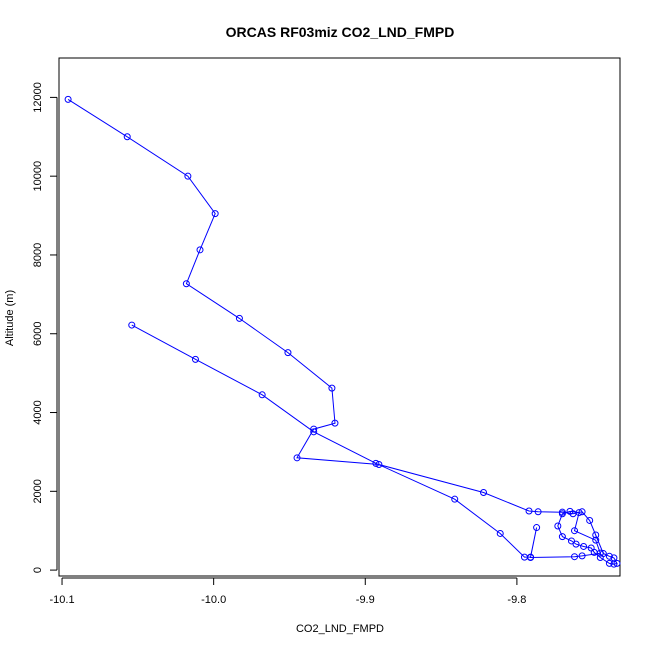  I want to click on y-tick-label: 8000, so click(38, 255).